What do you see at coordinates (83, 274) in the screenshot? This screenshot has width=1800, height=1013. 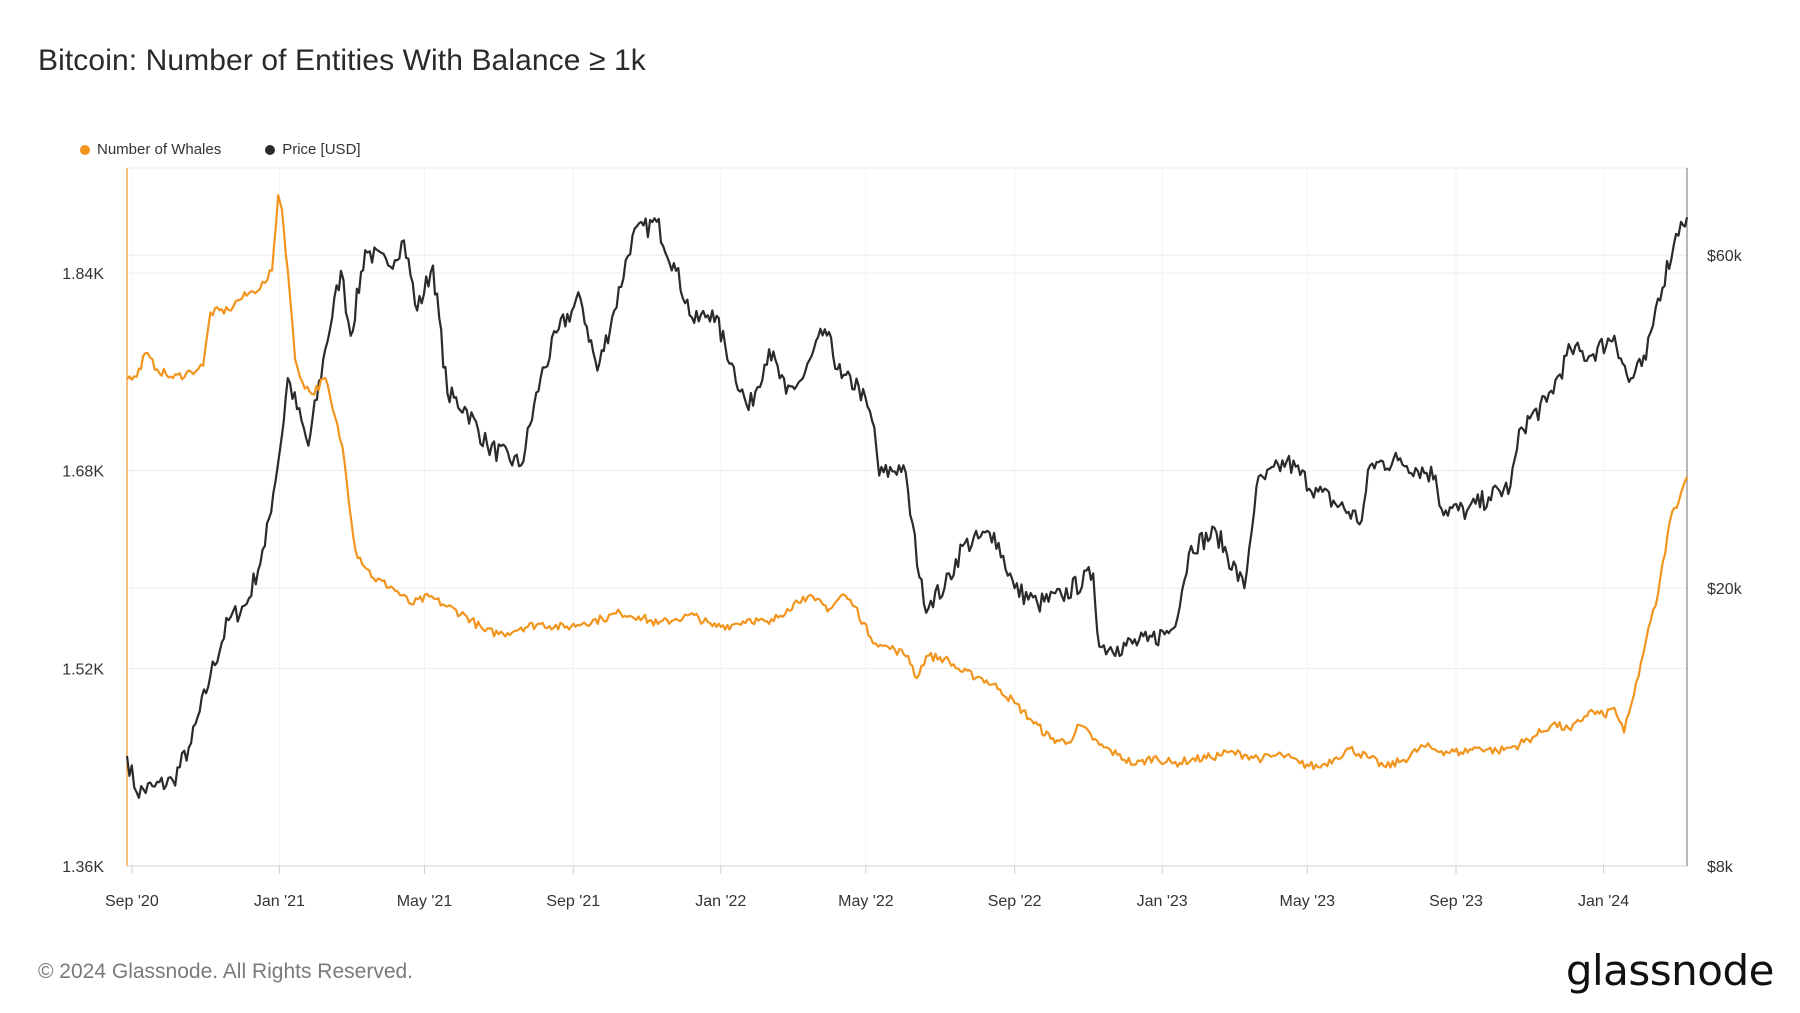 I see `y-left-tick-label: 1.84K` at bounding box center [83, 274].